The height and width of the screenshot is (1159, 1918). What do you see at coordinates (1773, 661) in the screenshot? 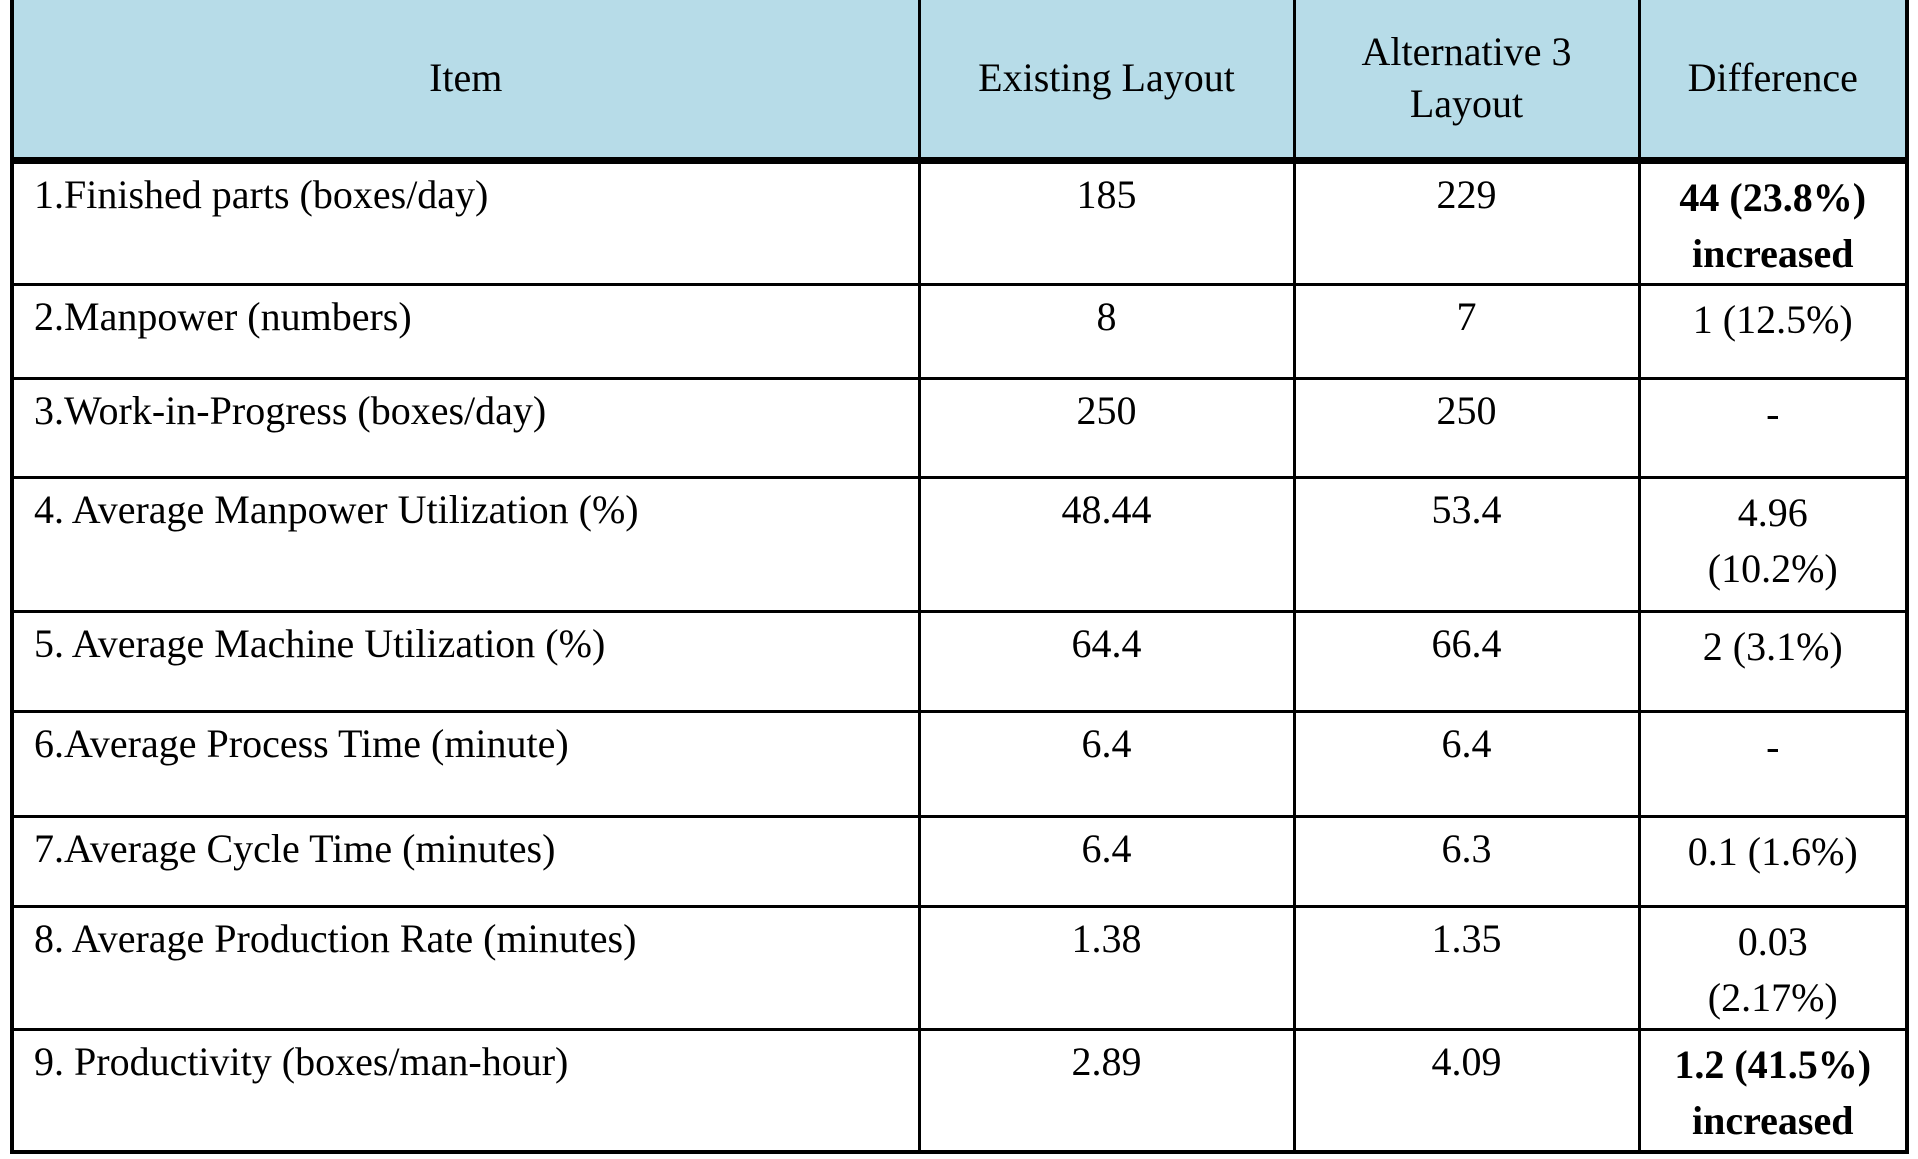
I see `difference-cell: 2 (3.1%)` at bounding box center [1773, 661].